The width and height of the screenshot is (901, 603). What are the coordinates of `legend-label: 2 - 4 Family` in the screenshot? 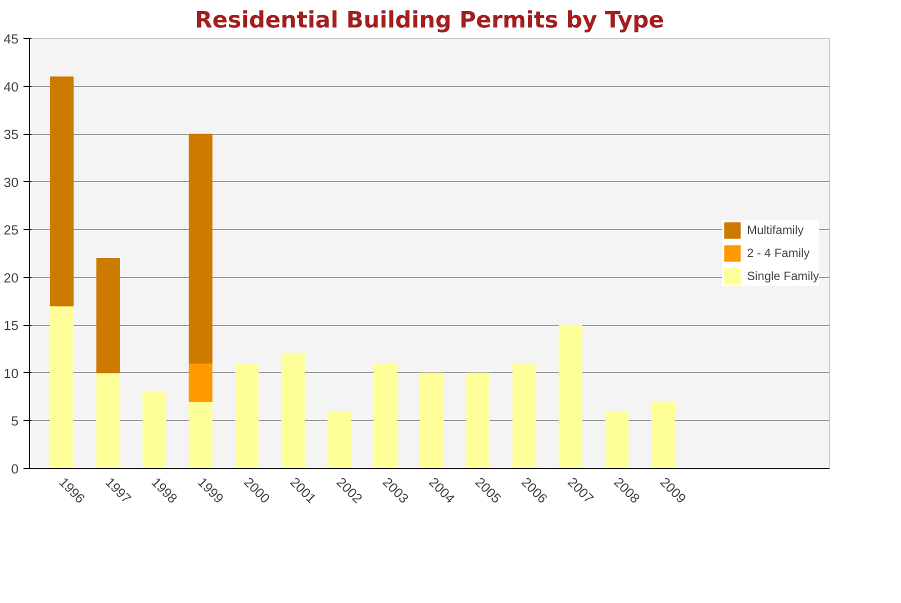 It's located at (778, 253).